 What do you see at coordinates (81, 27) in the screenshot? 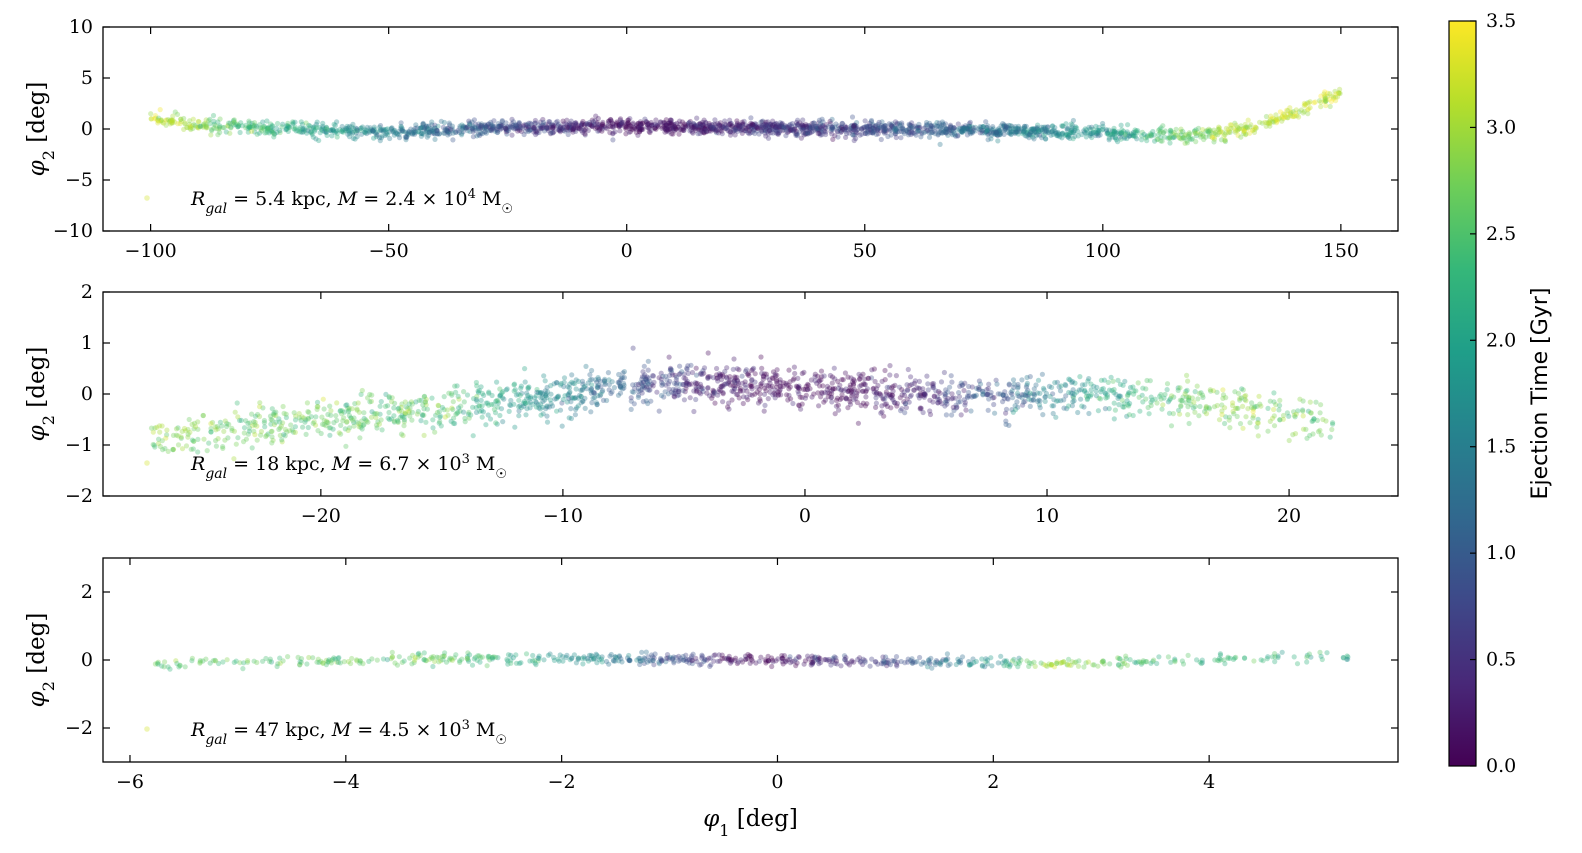
I see `y-tick-label: 10` at bounding box center [81, 27].